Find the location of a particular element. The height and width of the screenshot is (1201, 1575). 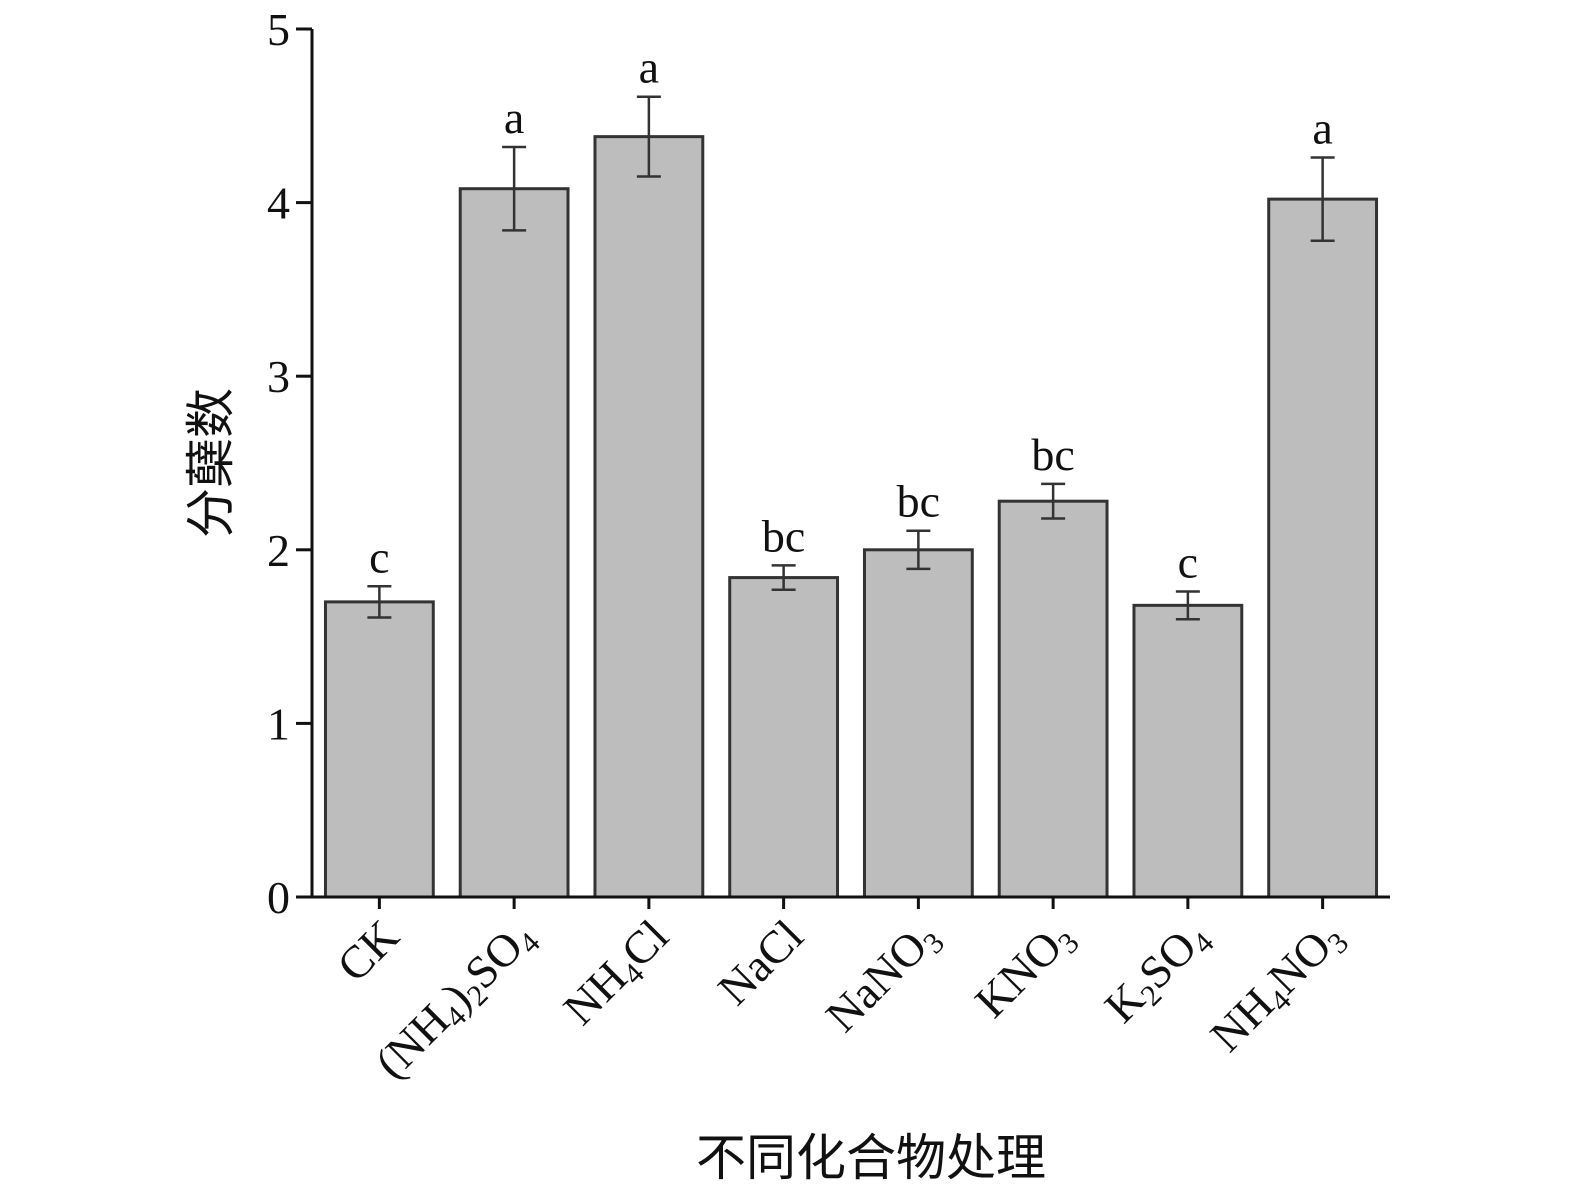

x-tick-label: NaNO3 is located at coordinates (883, 977).